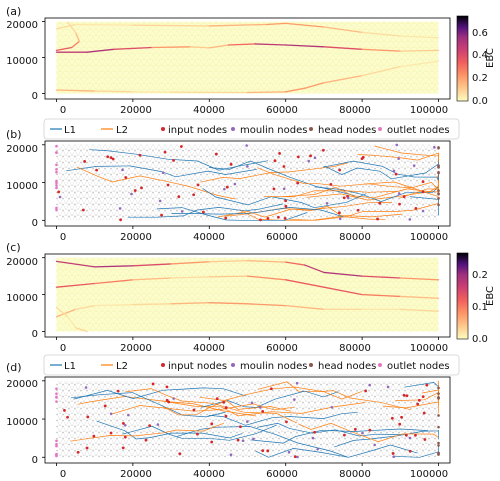 This screenshot has height=481, width=500. I want to click on colorbar-tick-label: 0.4, so click(480, 55).